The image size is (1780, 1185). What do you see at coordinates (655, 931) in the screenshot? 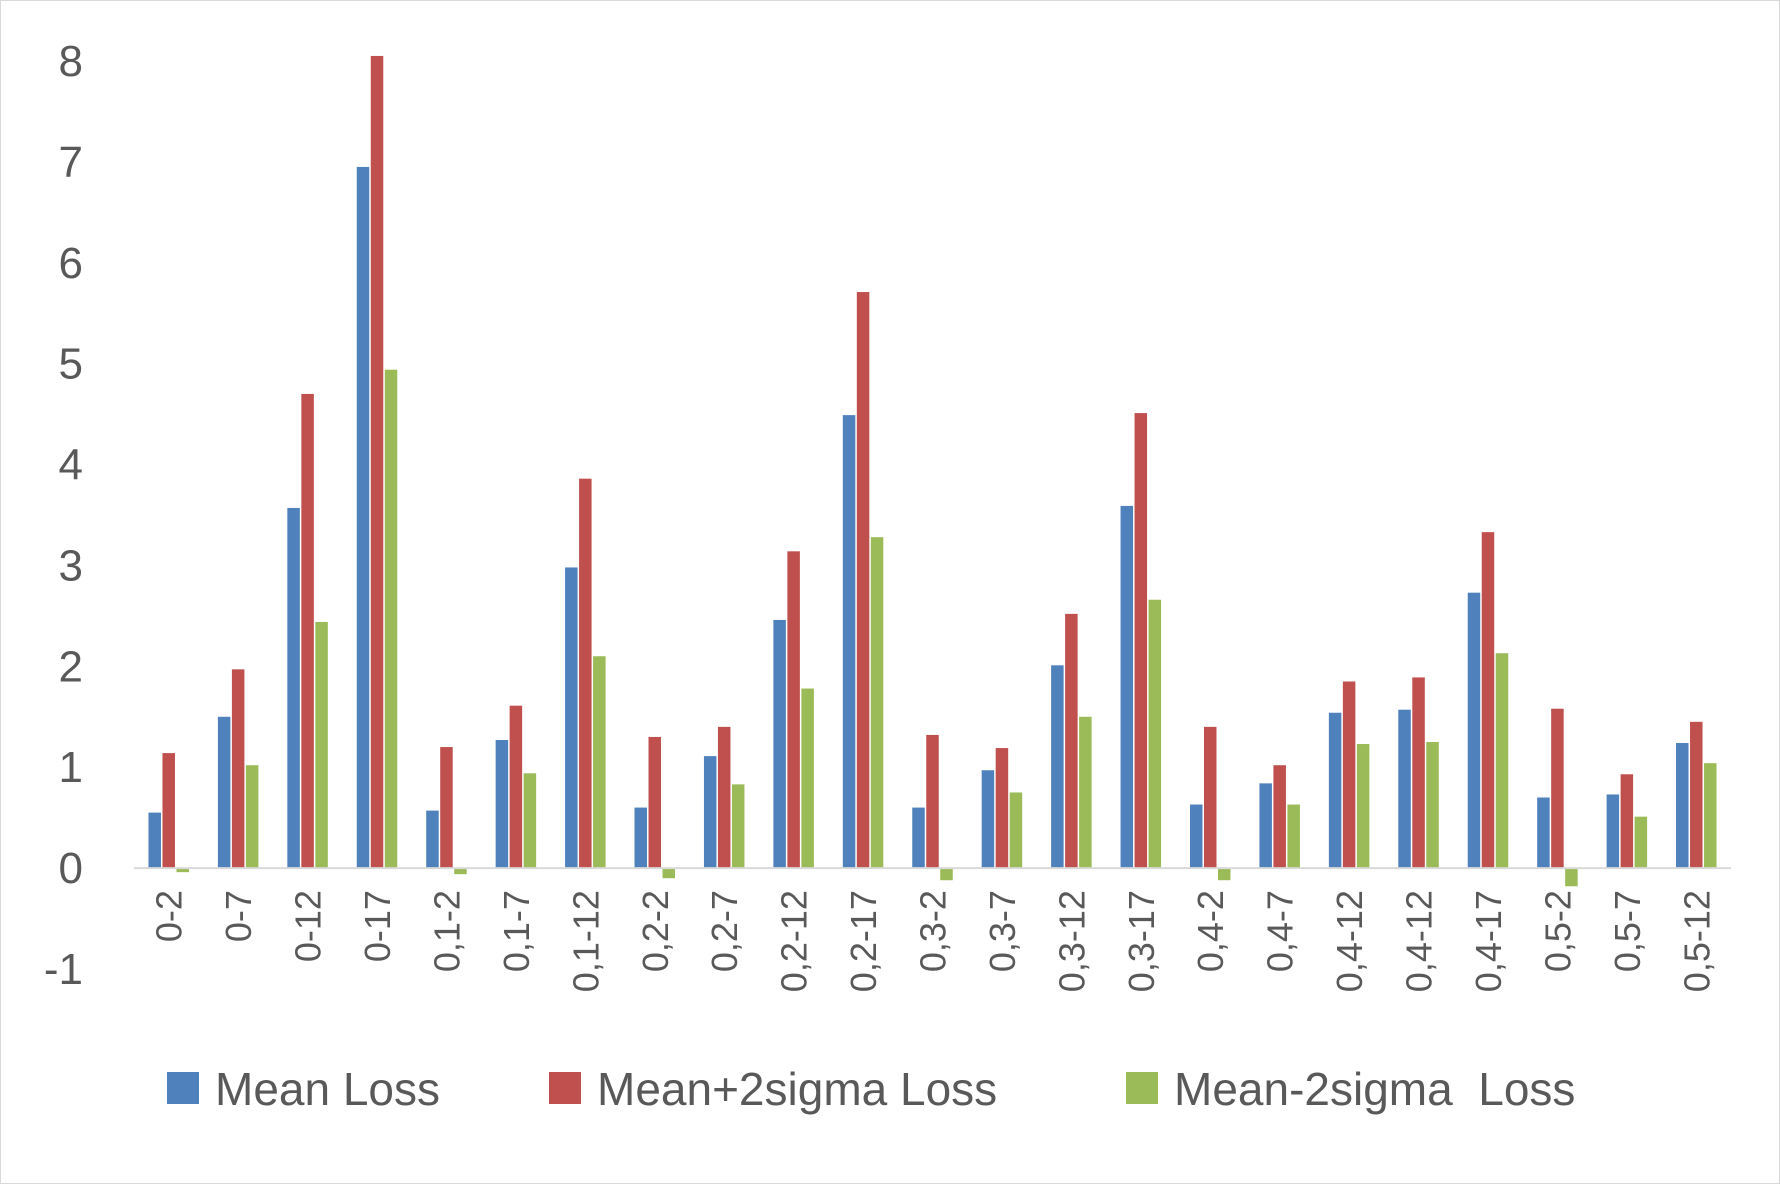
I see `x-tick-label: 0,2-2` at bounding box center [655, 931].